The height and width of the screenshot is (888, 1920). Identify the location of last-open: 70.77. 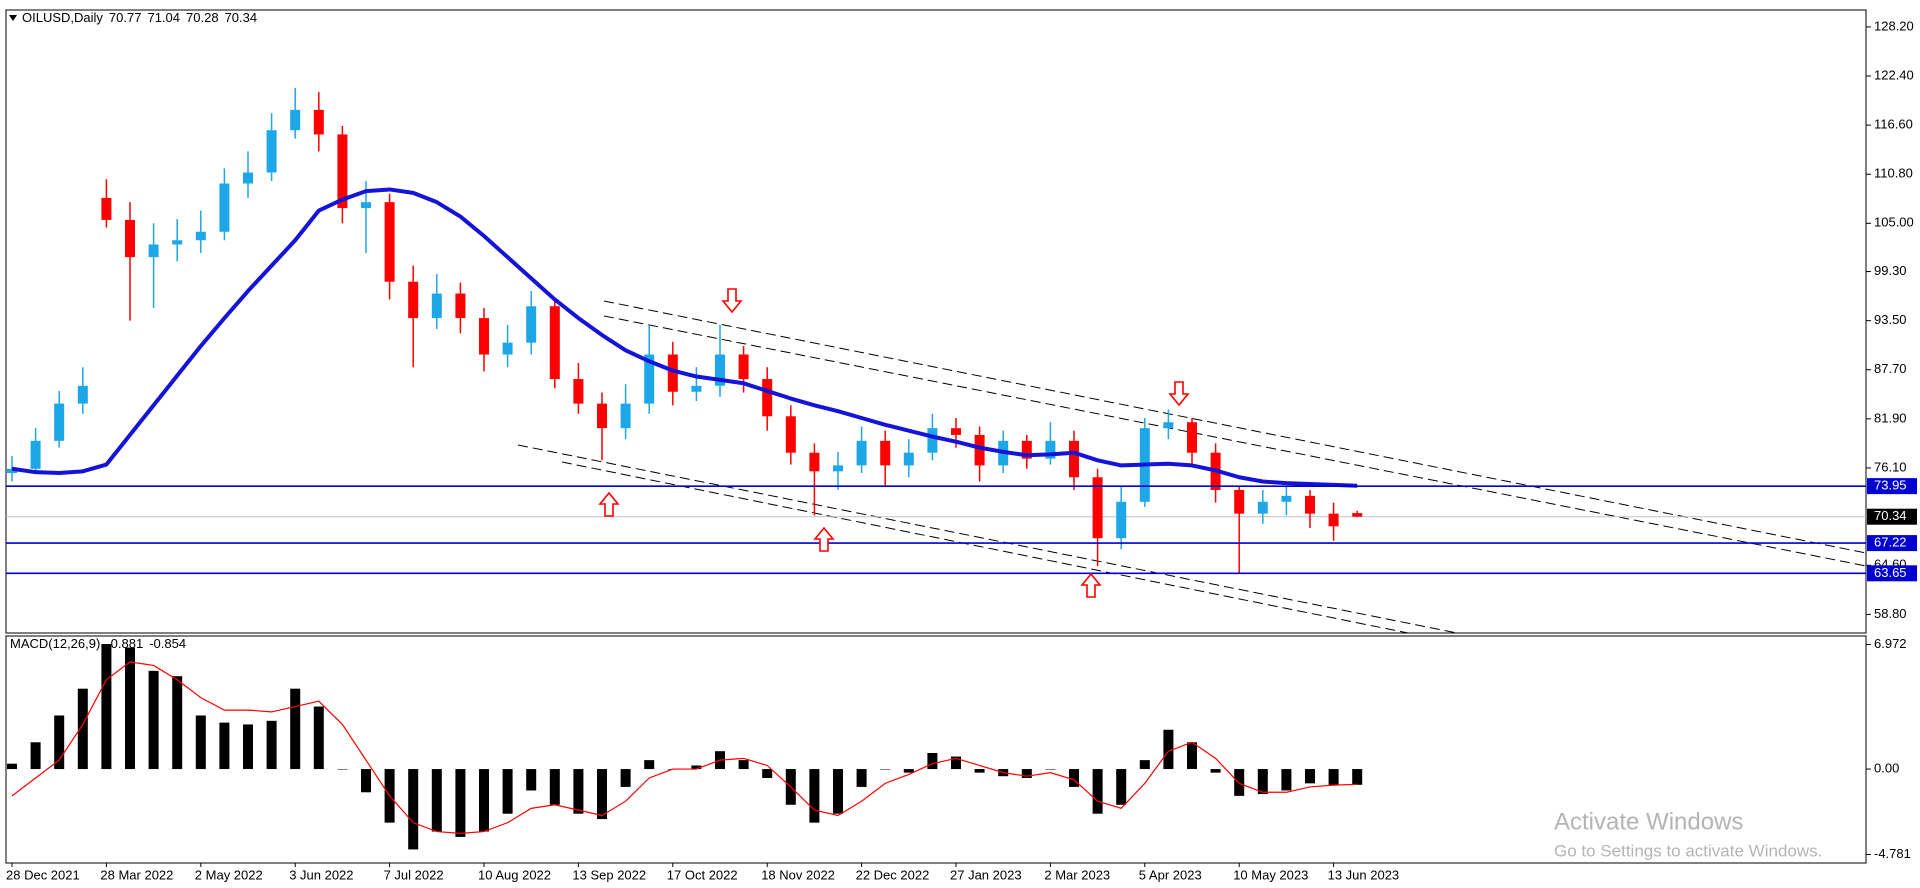
(125, 17).